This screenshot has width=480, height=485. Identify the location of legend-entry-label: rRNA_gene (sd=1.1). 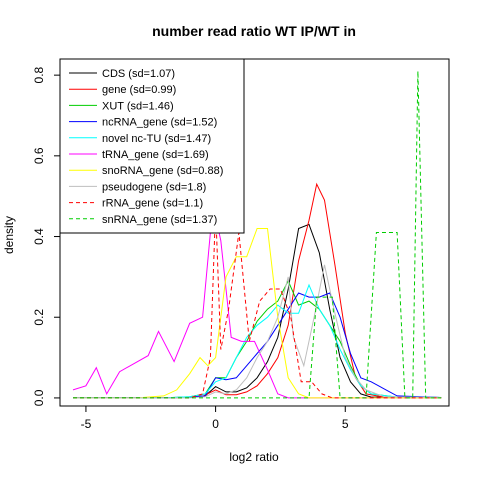
(152, 204).